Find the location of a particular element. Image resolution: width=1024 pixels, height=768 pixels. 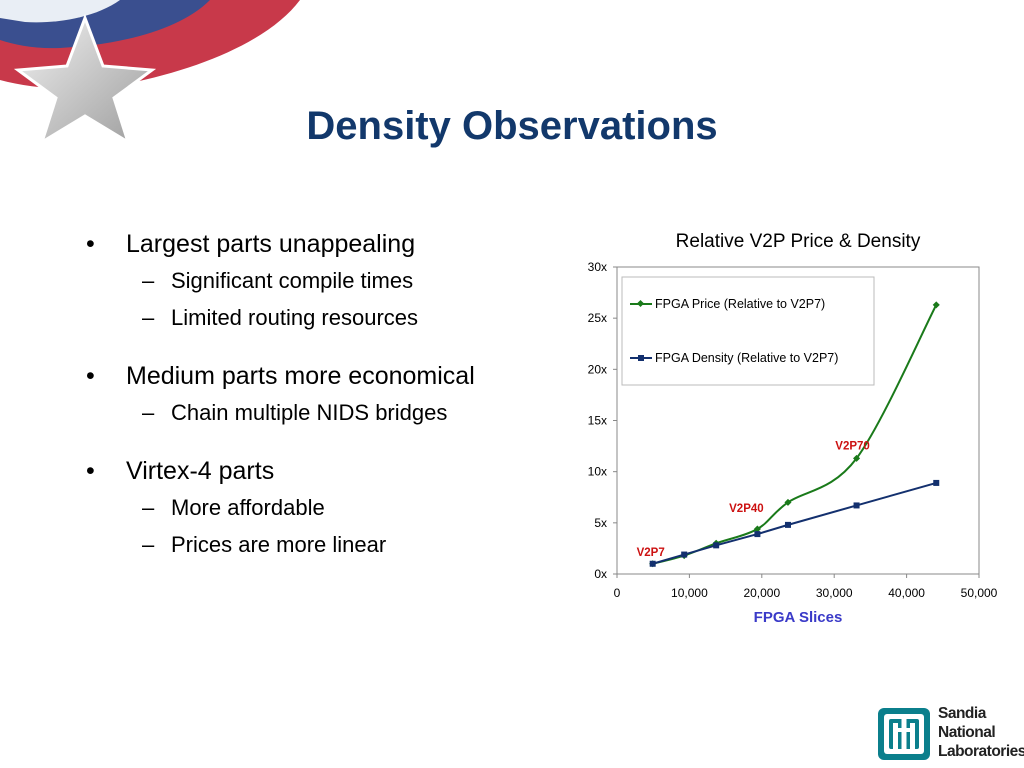

bullet-item: • Largest parts unappealing is located at coordinates (316, 244).